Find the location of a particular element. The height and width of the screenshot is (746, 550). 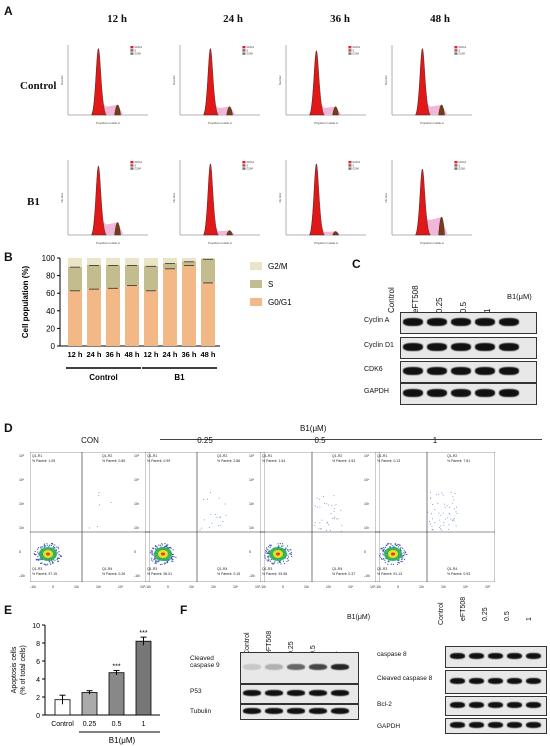

hist-legend-label: S is located at coordinates (135, 50).